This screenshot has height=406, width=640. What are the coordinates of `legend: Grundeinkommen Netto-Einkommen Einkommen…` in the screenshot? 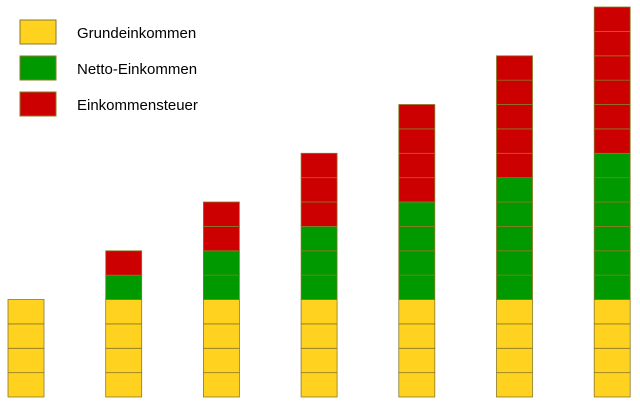 It's located at (108, 68).